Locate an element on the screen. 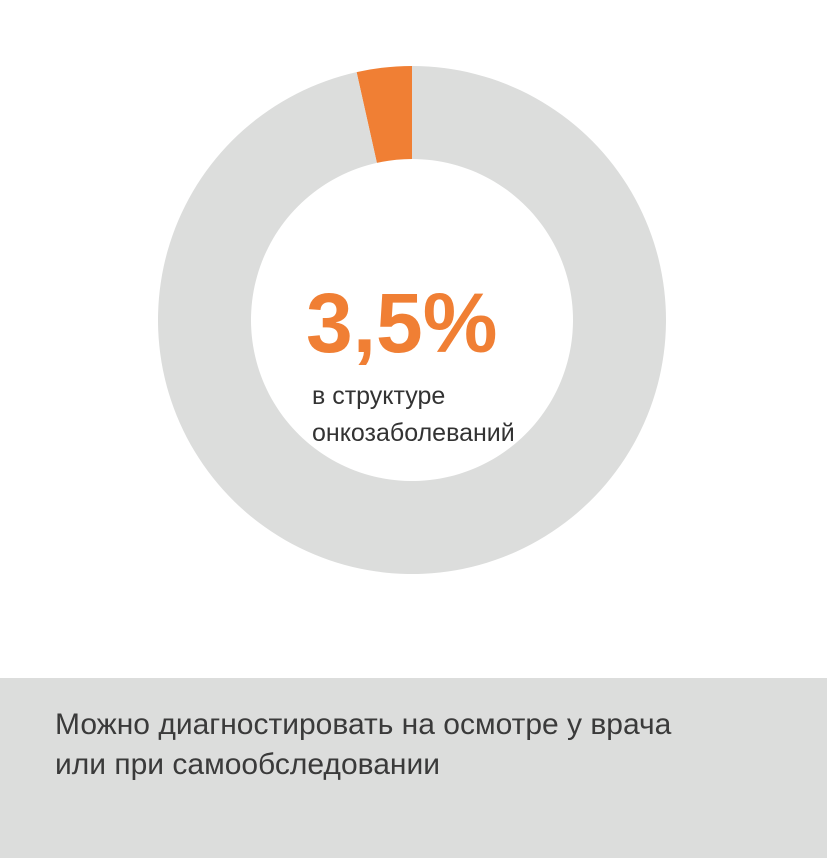 The width and height of the screenshot is (827, 858). donut-segment is located at coordinates (384, 114).